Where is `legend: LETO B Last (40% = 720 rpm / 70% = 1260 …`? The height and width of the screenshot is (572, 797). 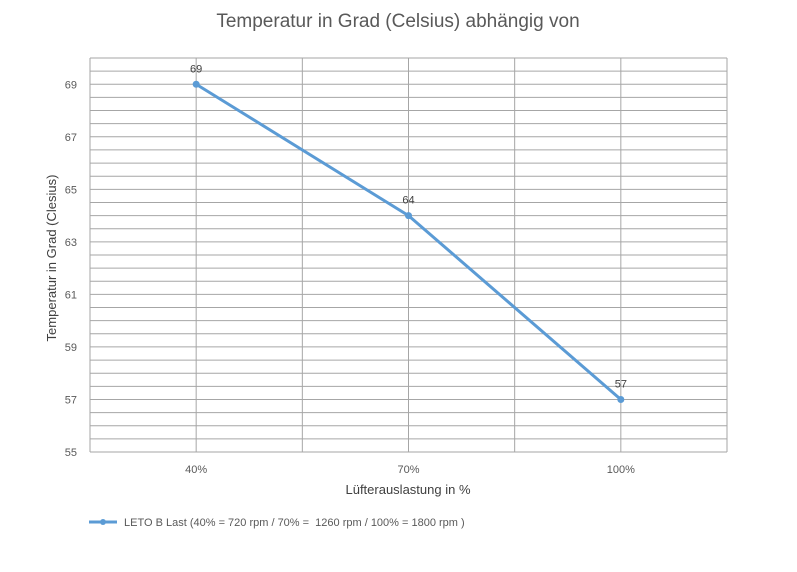 legend: LETO B Last (40% = 720 rpm / 70% = 1260 … is located at coordinates (277, 523).